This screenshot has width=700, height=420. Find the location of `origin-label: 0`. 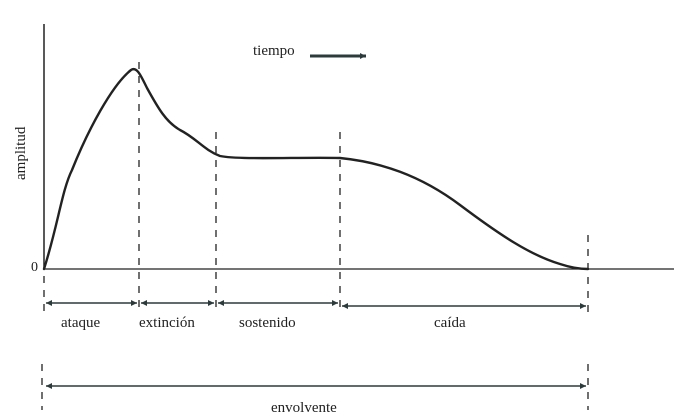

origin-label: 0 is located at coordinates (34, 267).